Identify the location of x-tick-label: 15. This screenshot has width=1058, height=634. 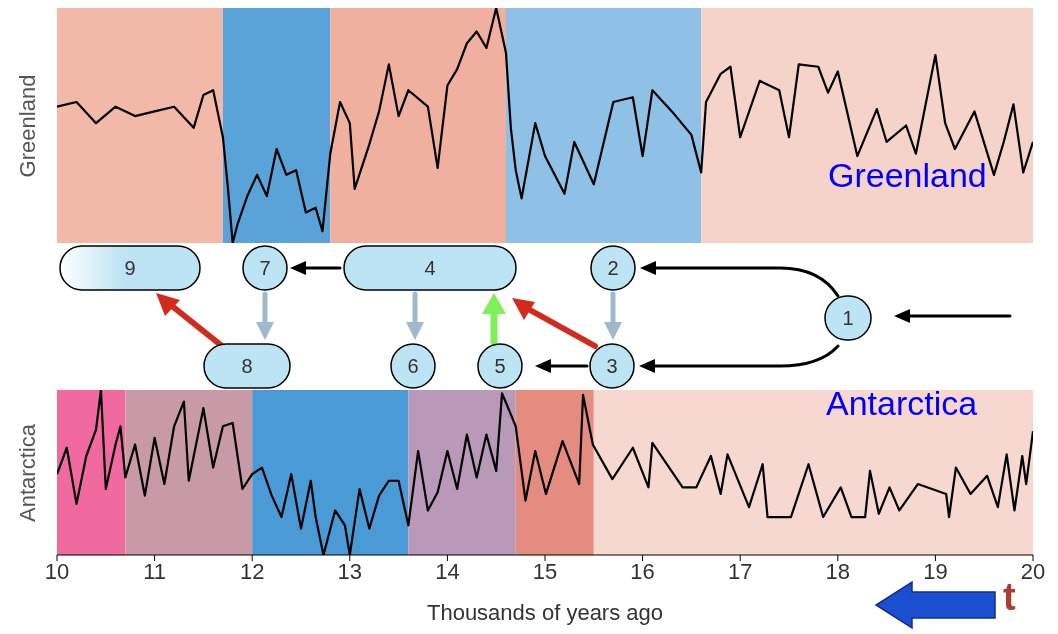
(545, 571).